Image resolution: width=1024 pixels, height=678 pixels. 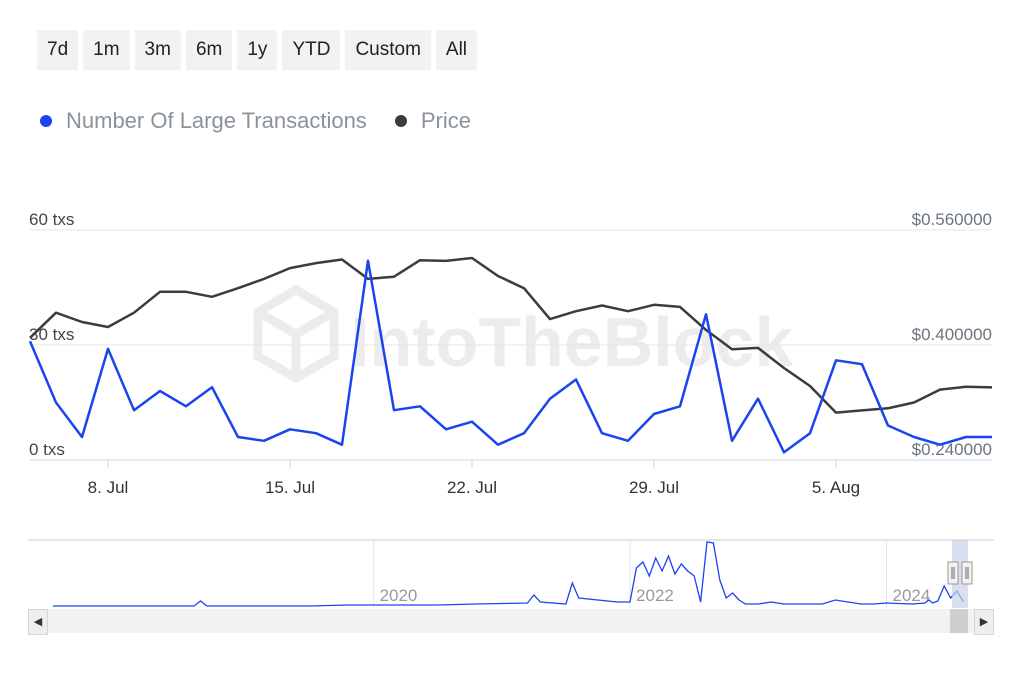 I want to click on range-button-custom: Custom, so click(x=388, y=50).